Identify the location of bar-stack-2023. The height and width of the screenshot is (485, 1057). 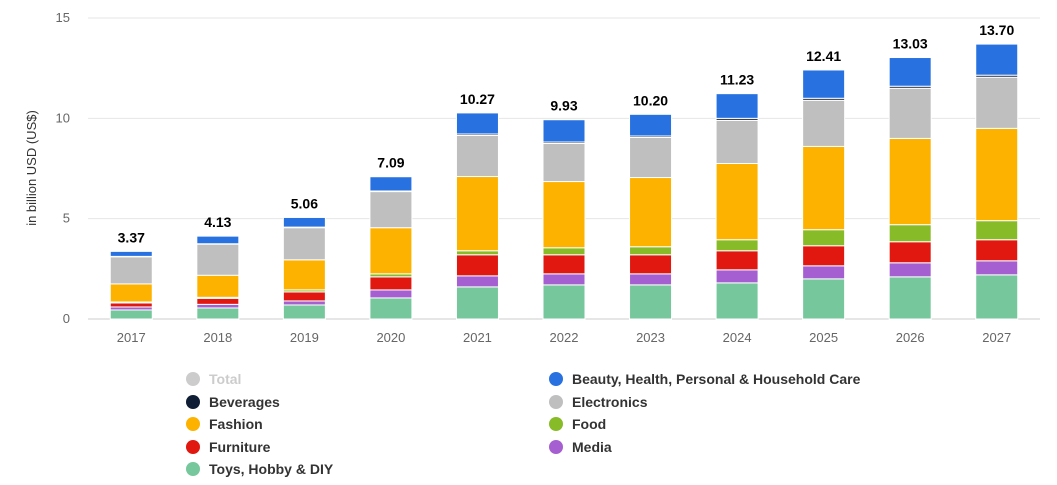
(651, 216).